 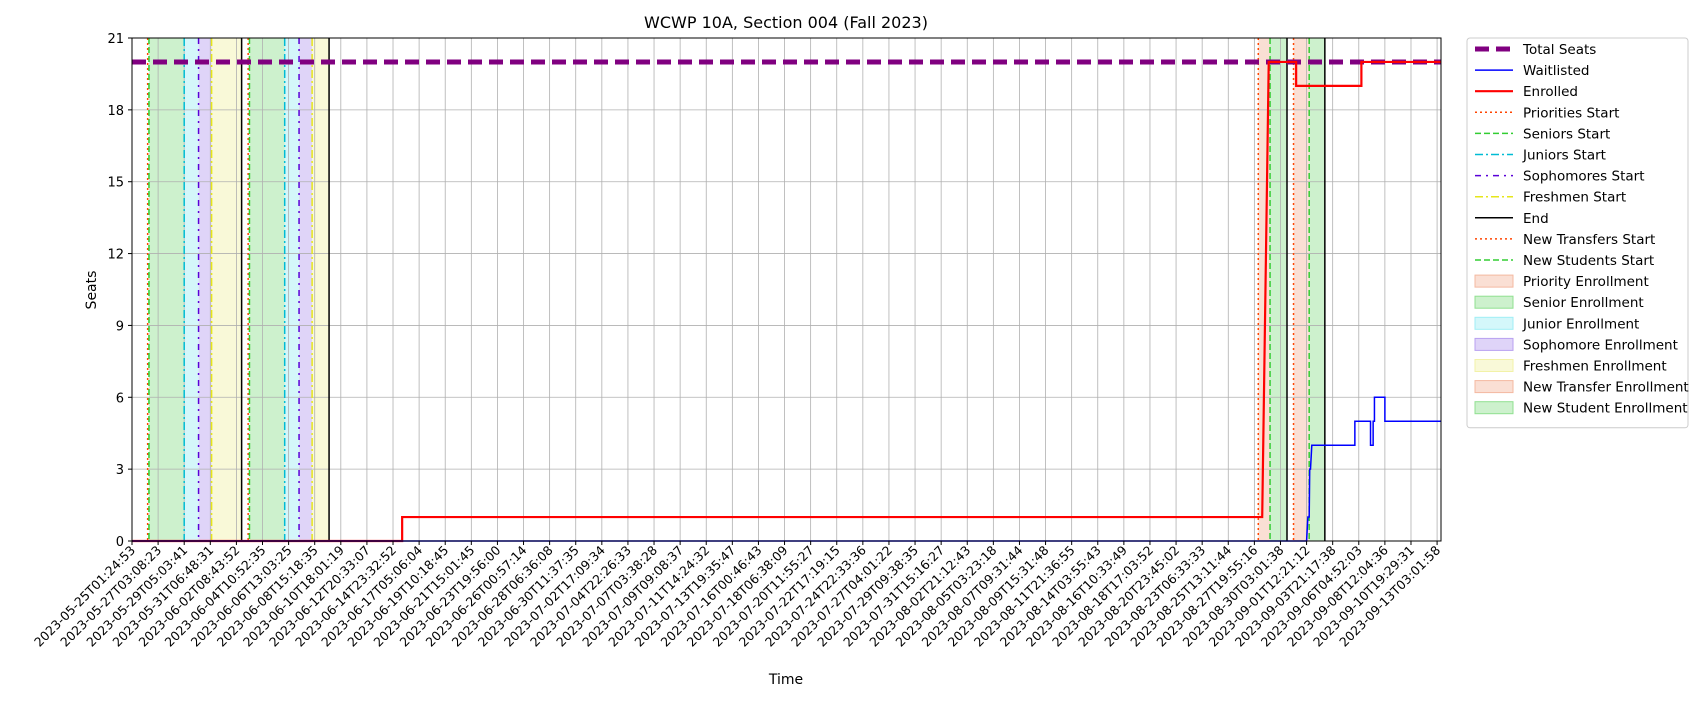 What do you see at coordinates (120, 470) in the screenshot?
I see `y-tick-label: 3` at bounding box center [120, 470].